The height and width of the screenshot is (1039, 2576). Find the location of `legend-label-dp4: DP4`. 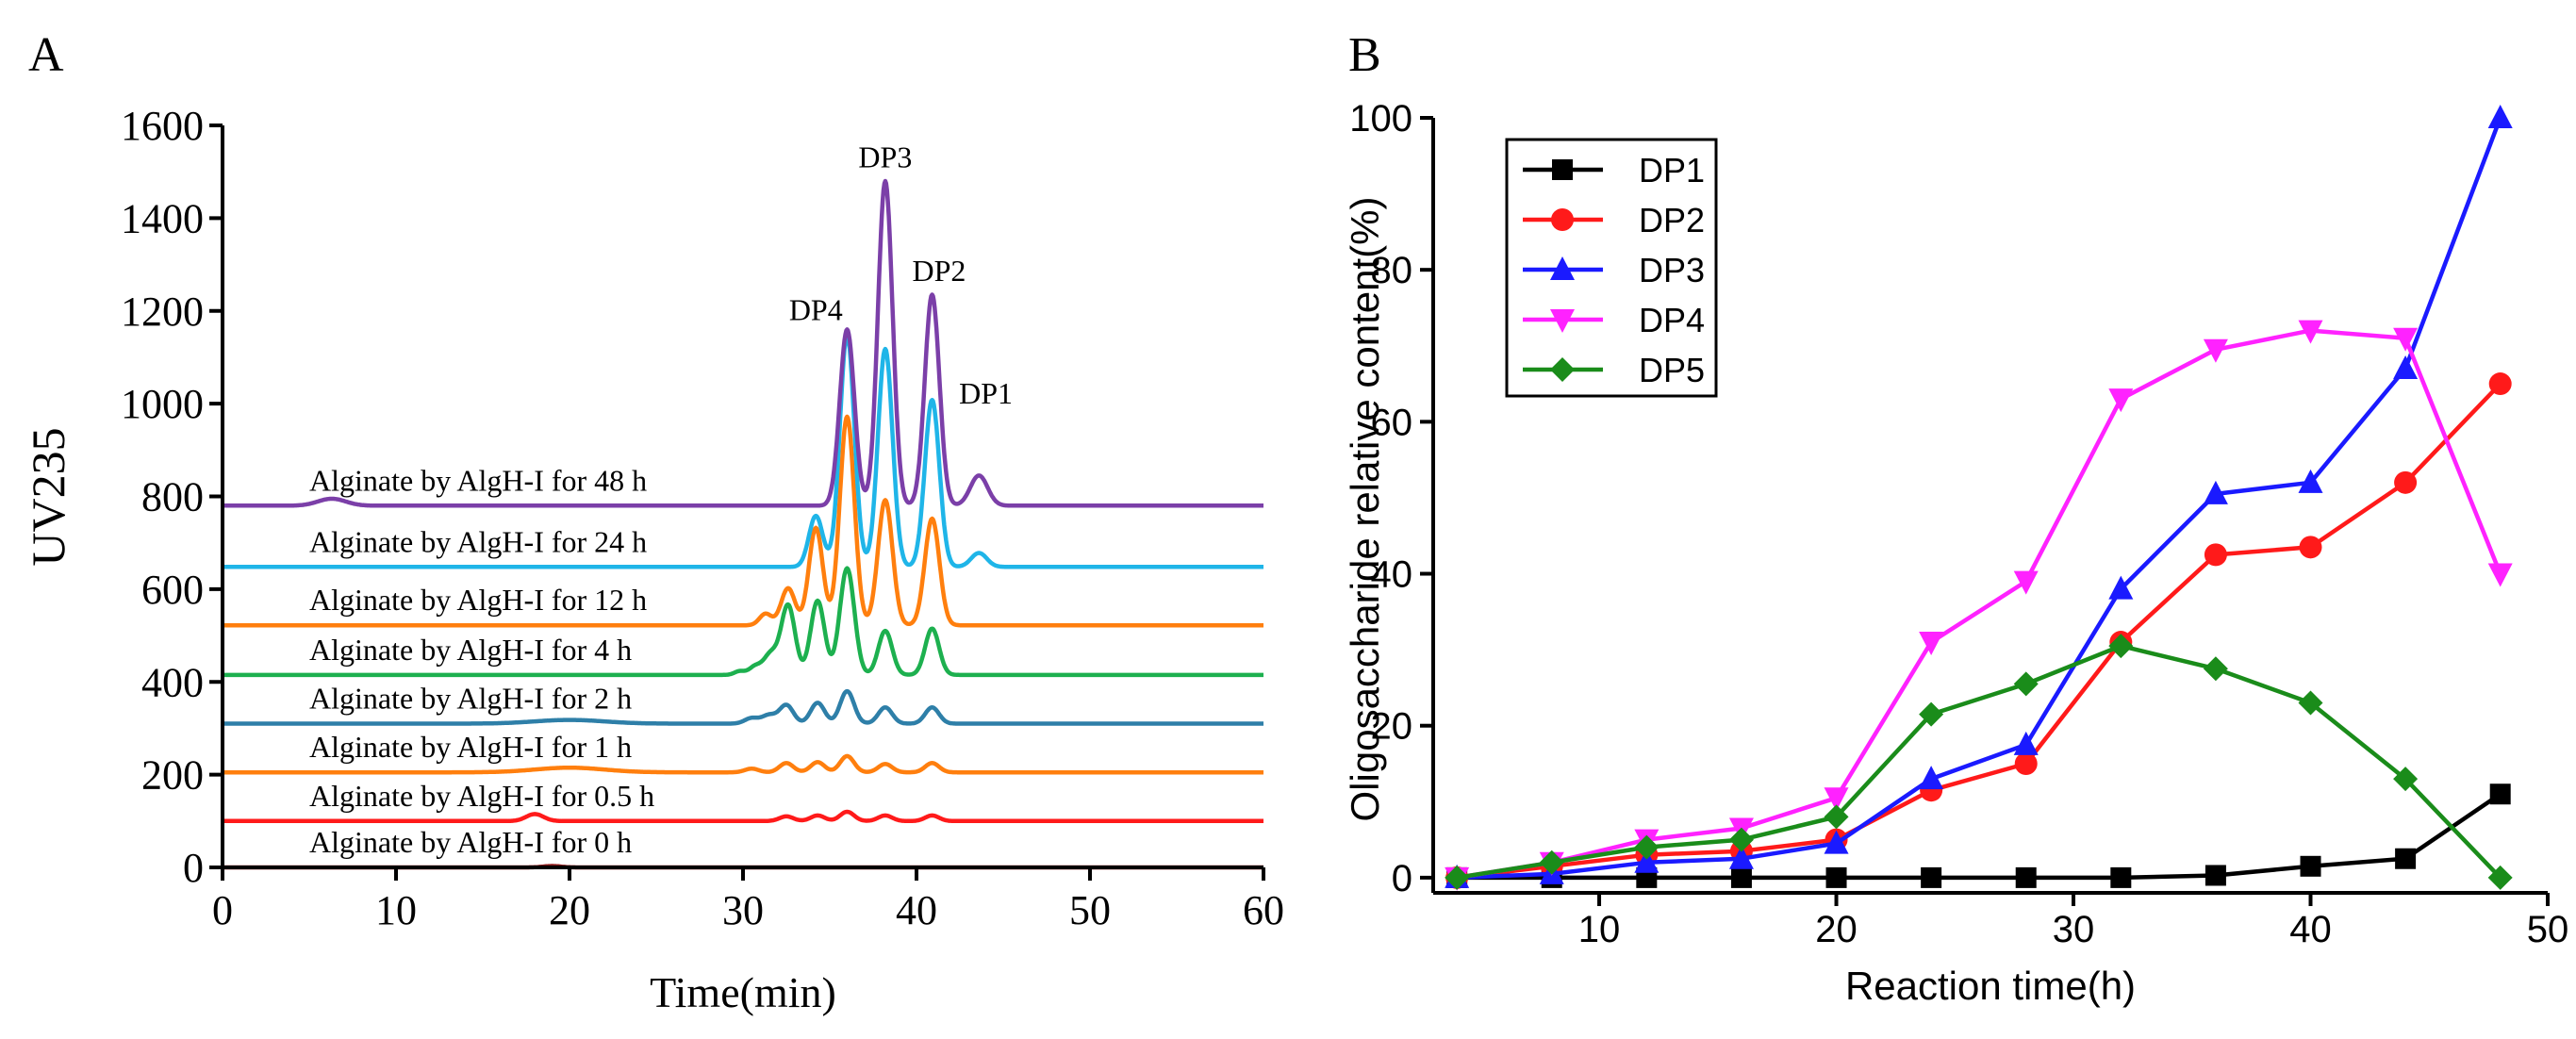

legend-label-dp4: DP4 is located at coordinates (1672, 320).